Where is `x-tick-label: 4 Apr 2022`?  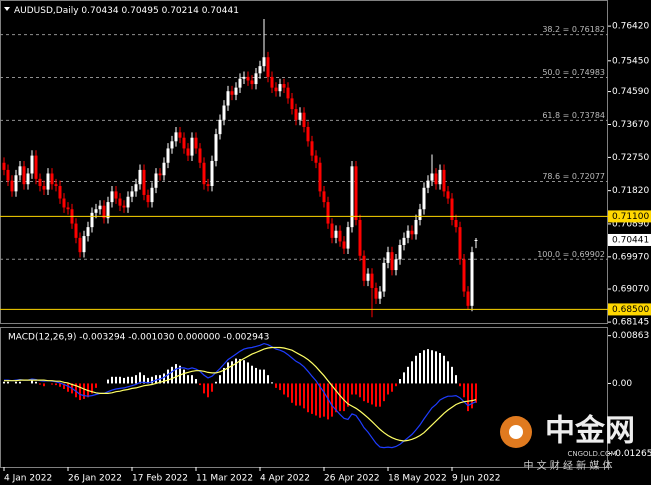
x-tick-label: 4 Apr 2022 is located at coordinates (285, 479).